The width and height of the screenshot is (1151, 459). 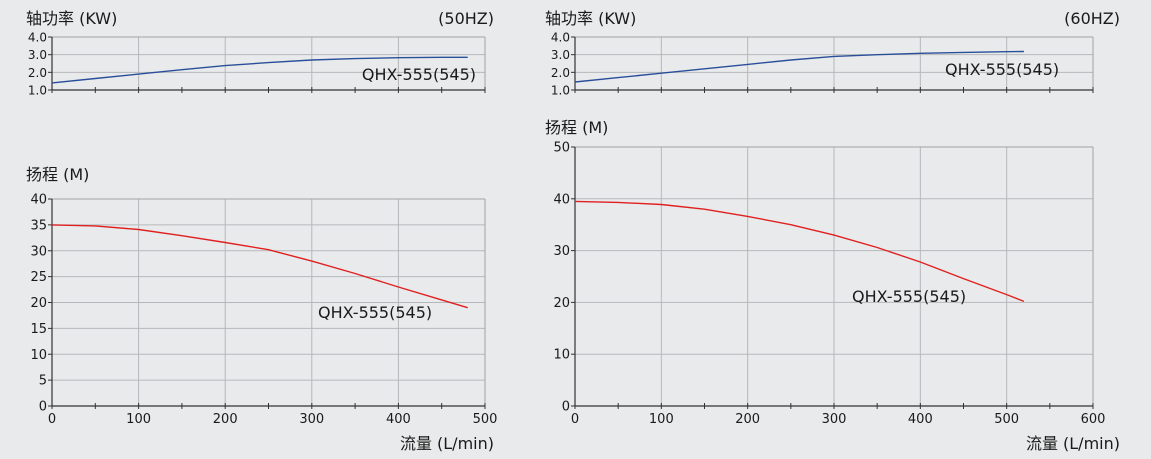 I want to click on chart-50Hz-power: 4.0 3.0 2.0 1.0 轴功率 (KW) (50HZ) QHX-555(545), so click(x=260, y=53).